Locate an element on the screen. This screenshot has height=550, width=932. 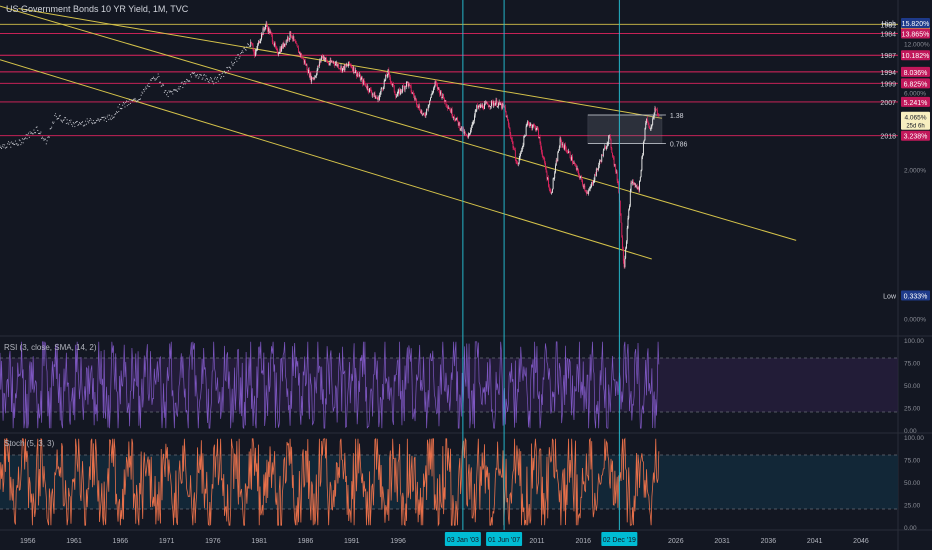
rsi-series is located at coordinates (330, 385).